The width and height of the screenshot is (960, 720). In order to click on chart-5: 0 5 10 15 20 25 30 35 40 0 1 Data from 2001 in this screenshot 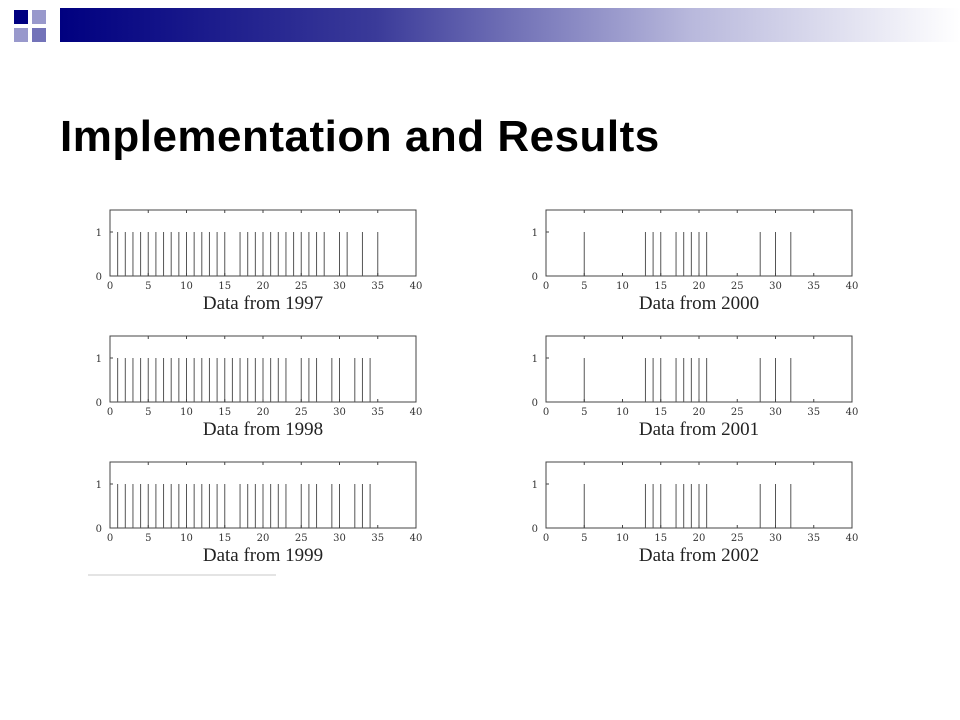, I will do `click(695, 387)`.